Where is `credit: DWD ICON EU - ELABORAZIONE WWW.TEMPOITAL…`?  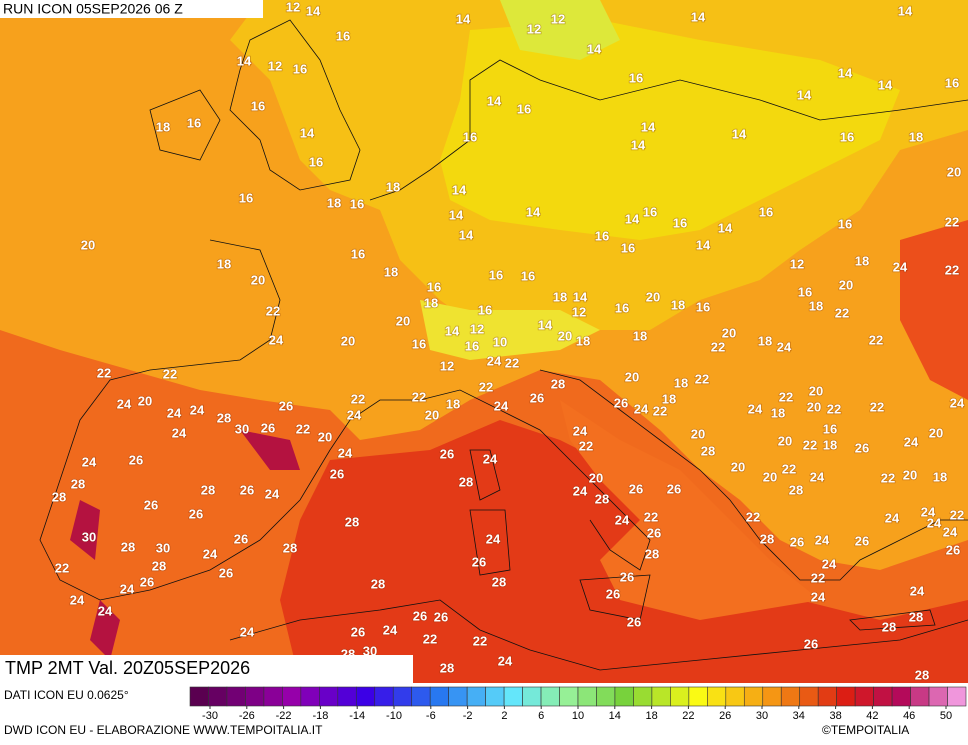 credit: DWD ICON EU - ELABORAZIONE WWW.TEMPOITAL… is located at coordinates (163, 730).